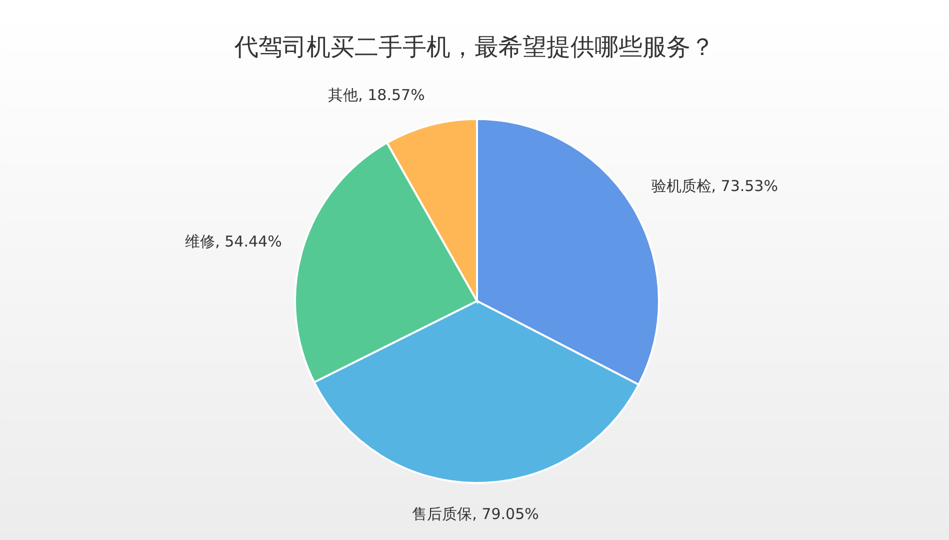  Describe the element at coordinates (233, 241) in the screenshot. I see `slice-label: 维修, 54.44%` at that location.